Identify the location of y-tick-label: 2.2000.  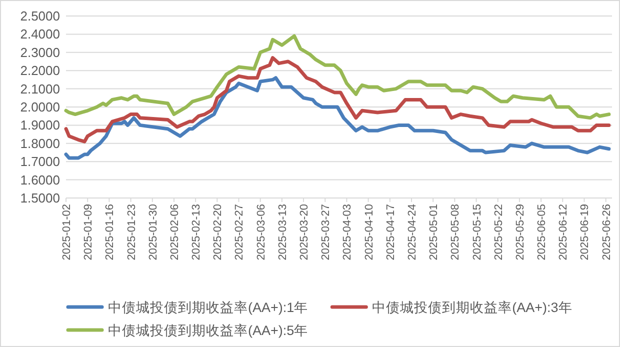
(40, 70).